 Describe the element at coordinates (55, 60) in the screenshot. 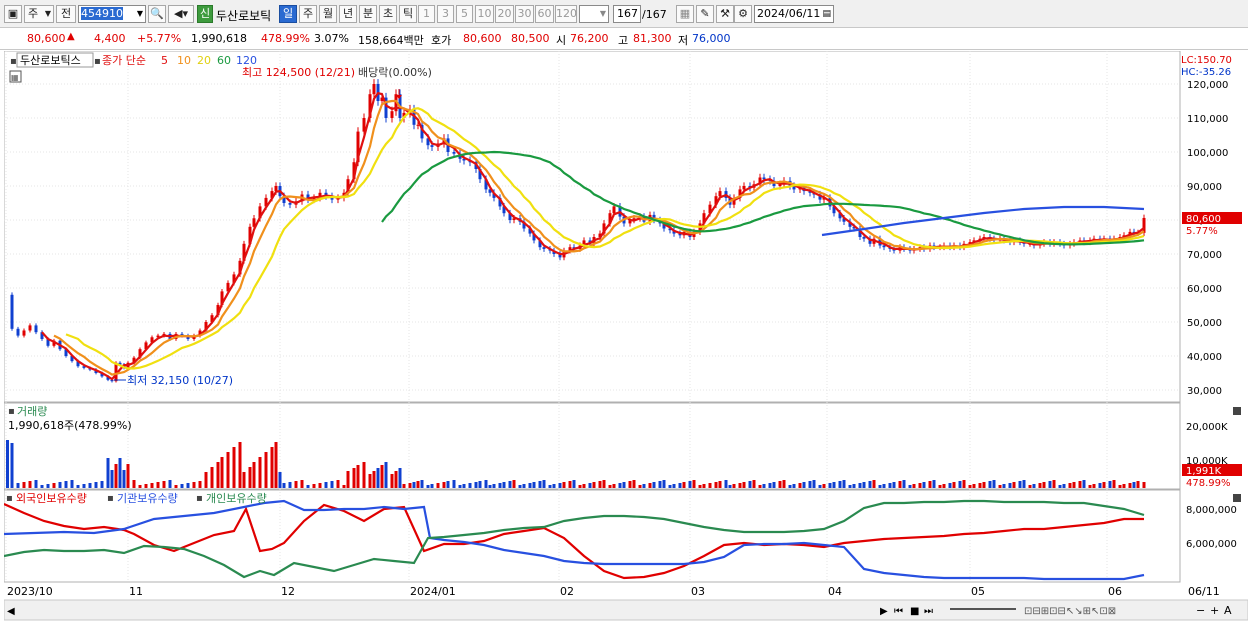

I see `legend-name-box` at that location.